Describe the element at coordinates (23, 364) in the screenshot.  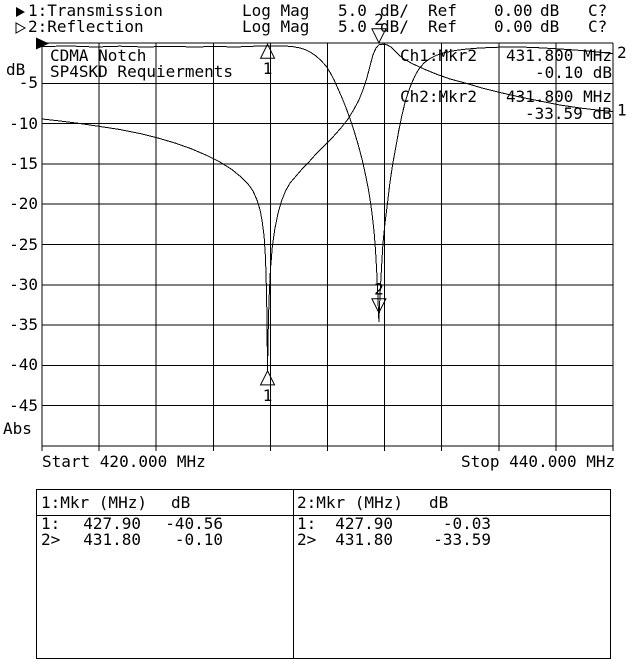
I see `y-tick-label: -40` at that location.